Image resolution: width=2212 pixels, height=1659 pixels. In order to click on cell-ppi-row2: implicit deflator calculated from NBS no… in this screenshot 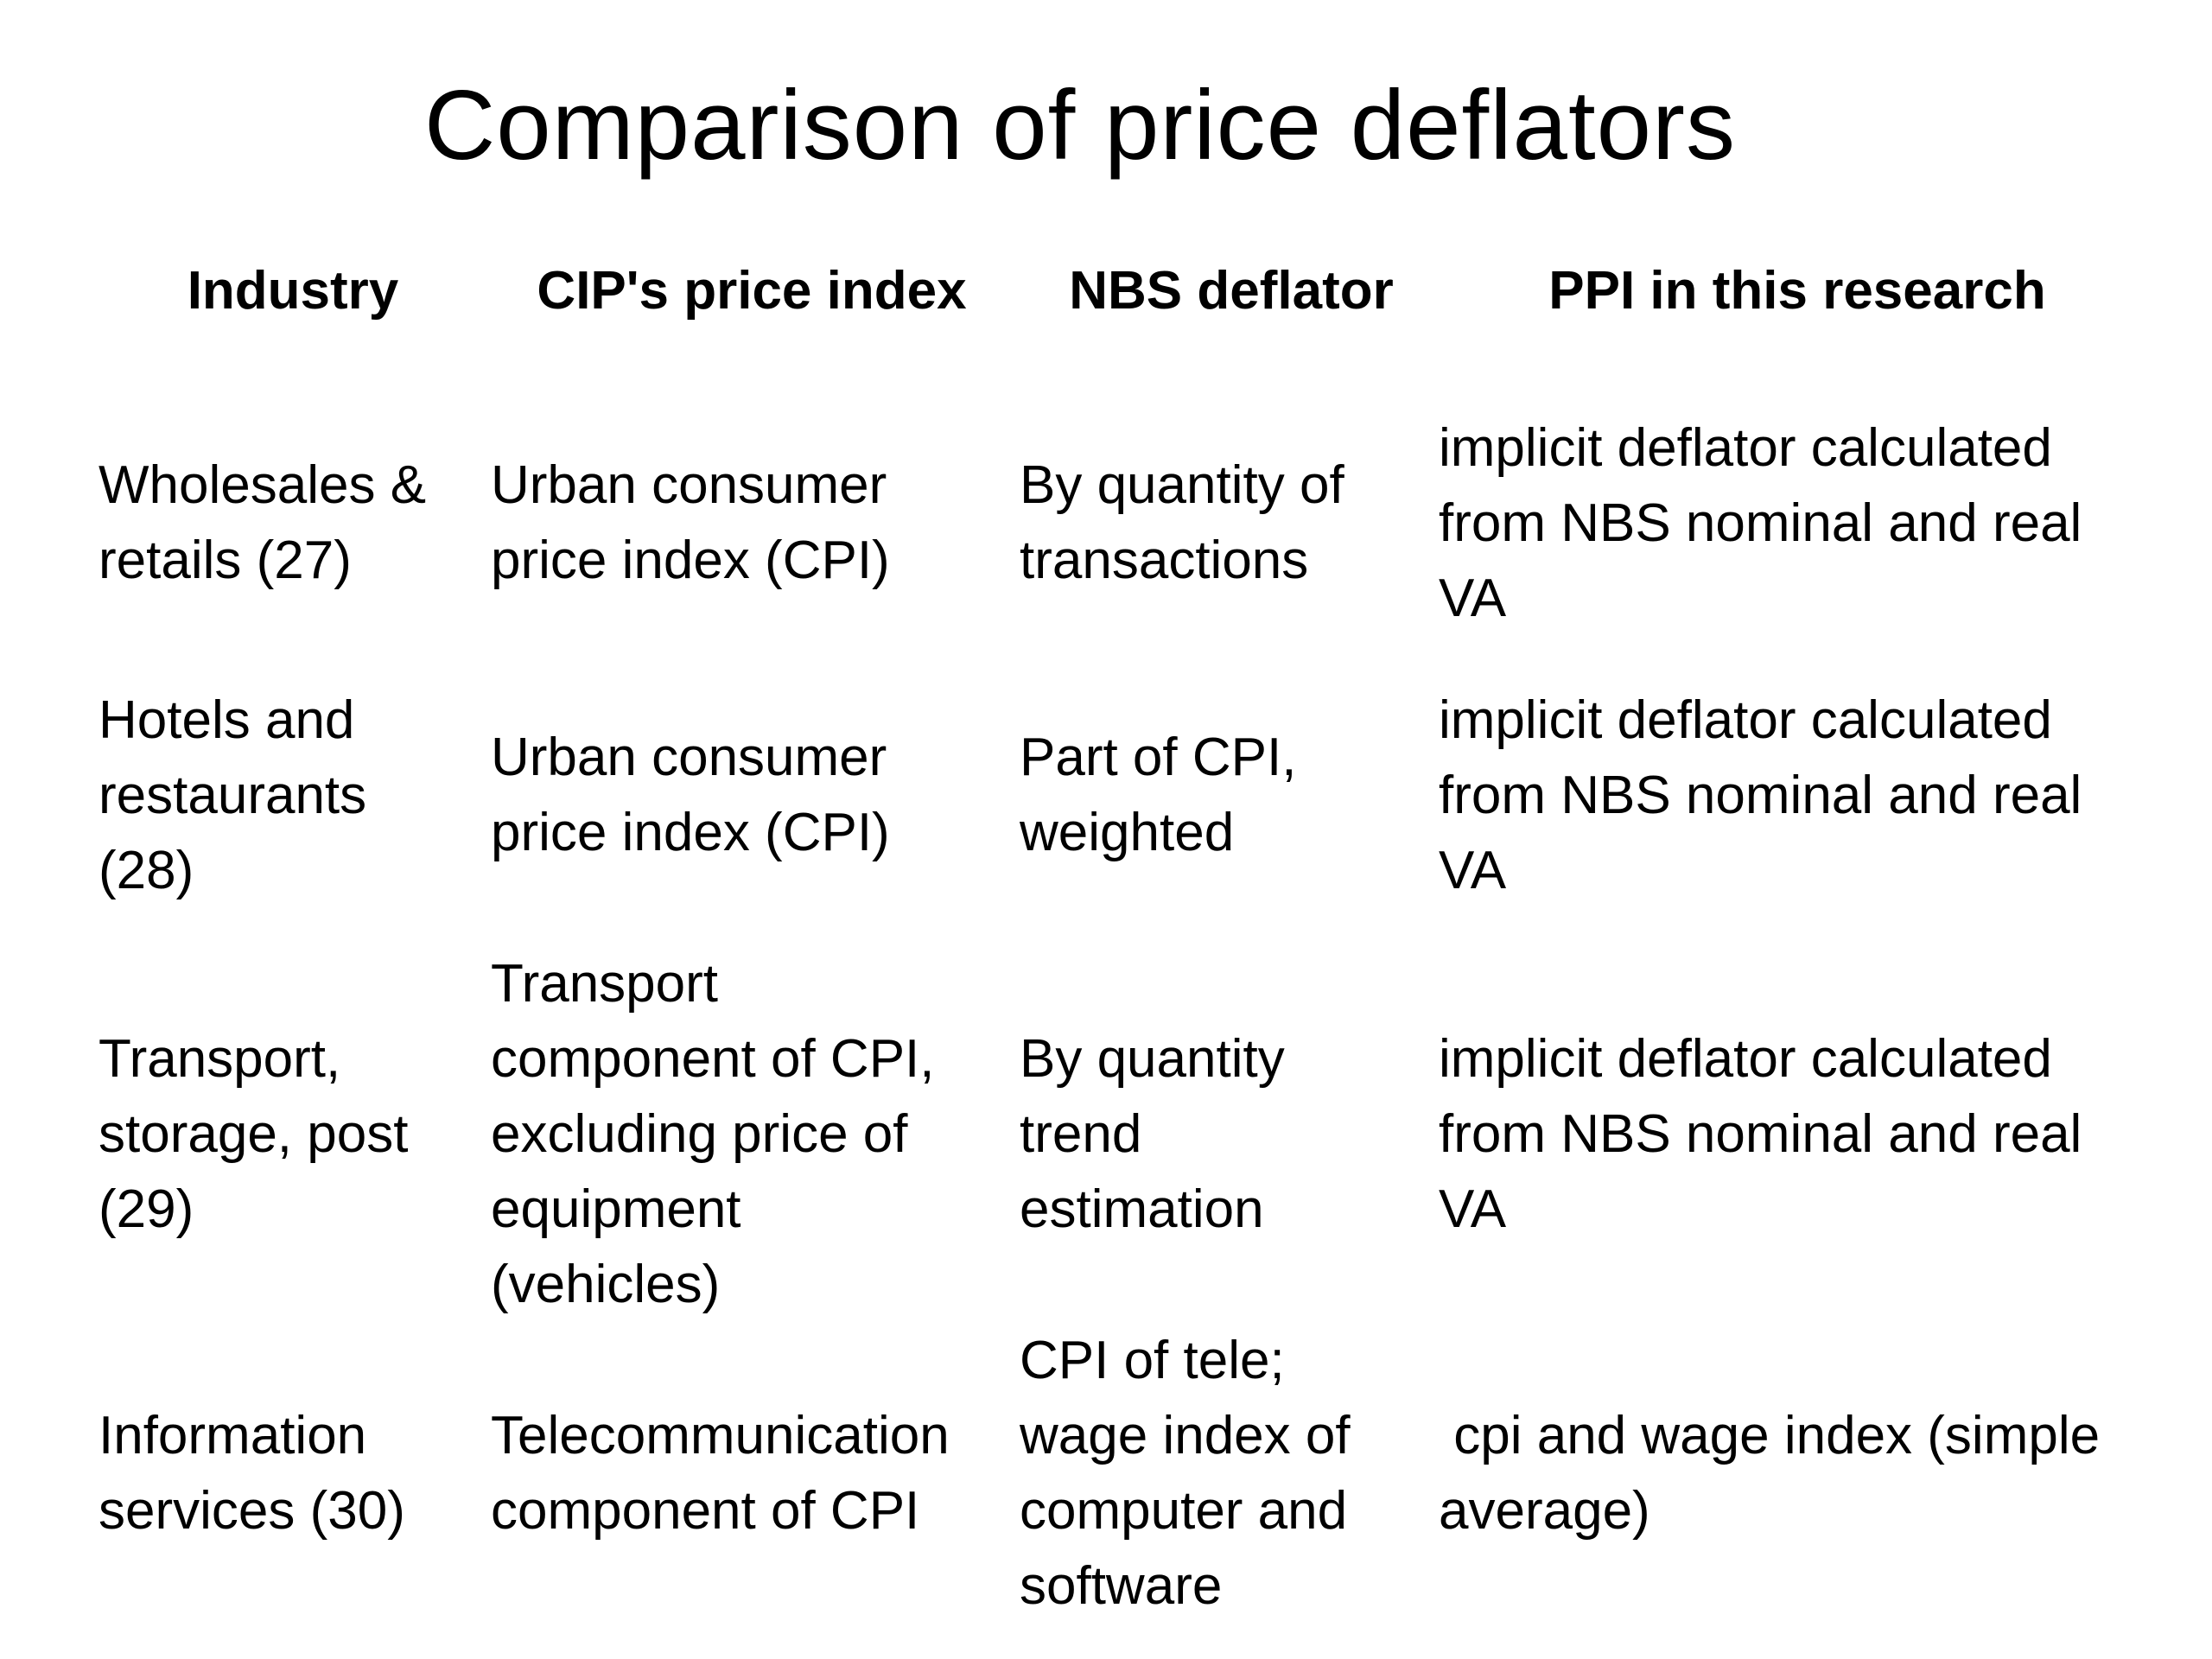, I will do `click(1811, 795)`.